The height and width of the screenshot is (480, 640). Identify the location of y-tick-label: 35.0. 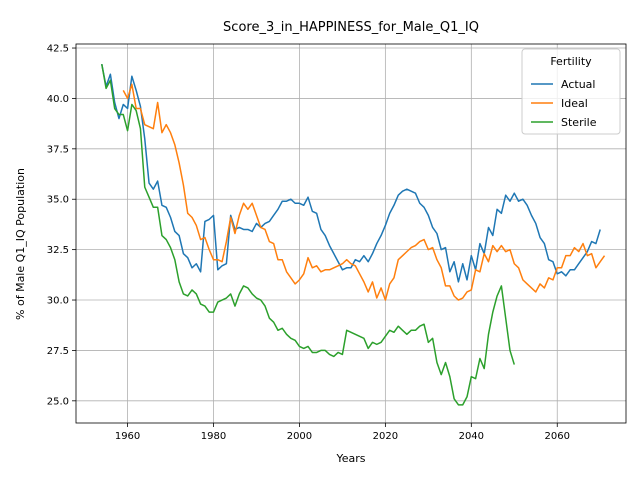
(58, 200).